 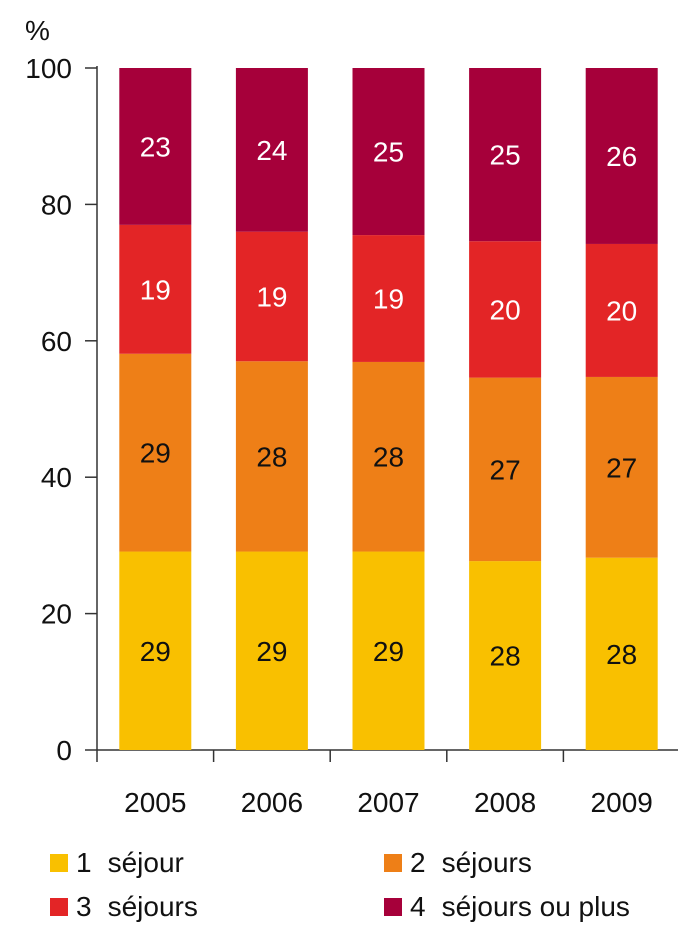 What do you see at coordinates (56, 614) in the screenshot?
I see `y-tick-label: 20` at bounding box center [56, 614].